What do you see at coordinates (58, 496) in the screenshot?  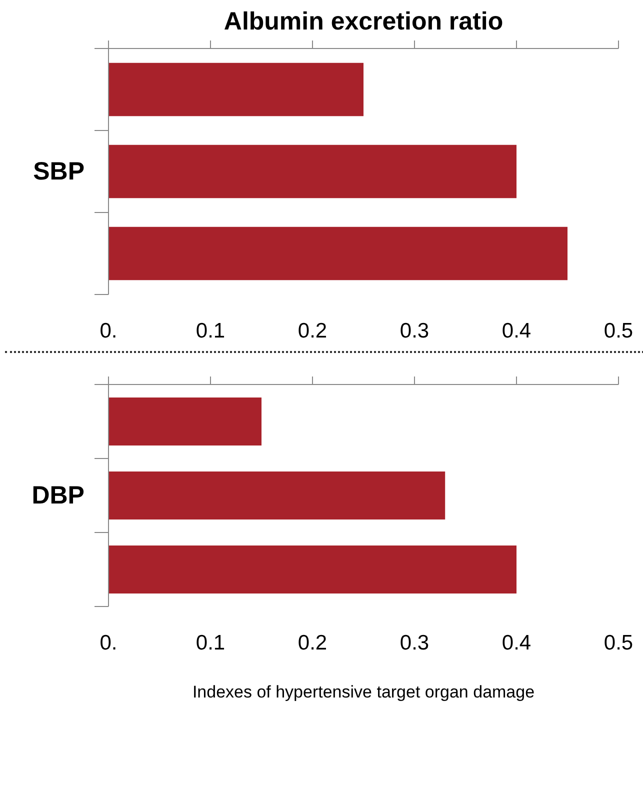 I see `y-axis-title: DBP` at bounding box center [58, 496].